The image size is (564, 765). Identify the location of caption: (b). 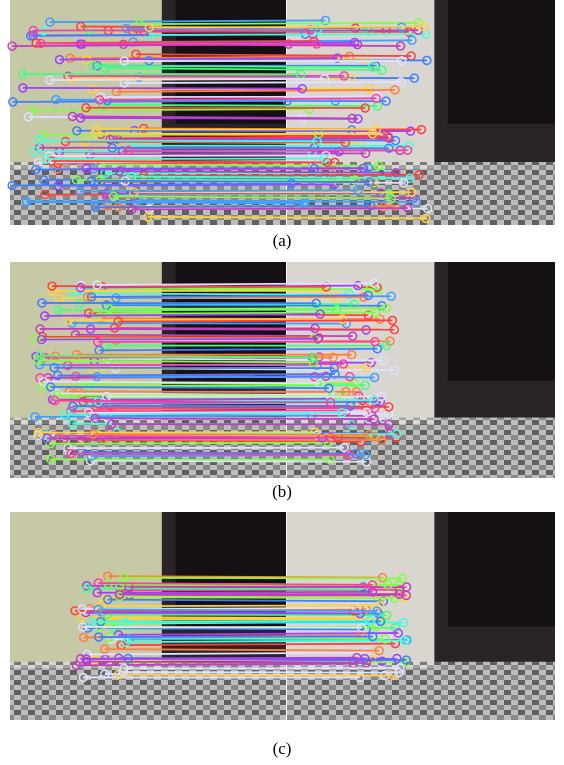
(282, 491).